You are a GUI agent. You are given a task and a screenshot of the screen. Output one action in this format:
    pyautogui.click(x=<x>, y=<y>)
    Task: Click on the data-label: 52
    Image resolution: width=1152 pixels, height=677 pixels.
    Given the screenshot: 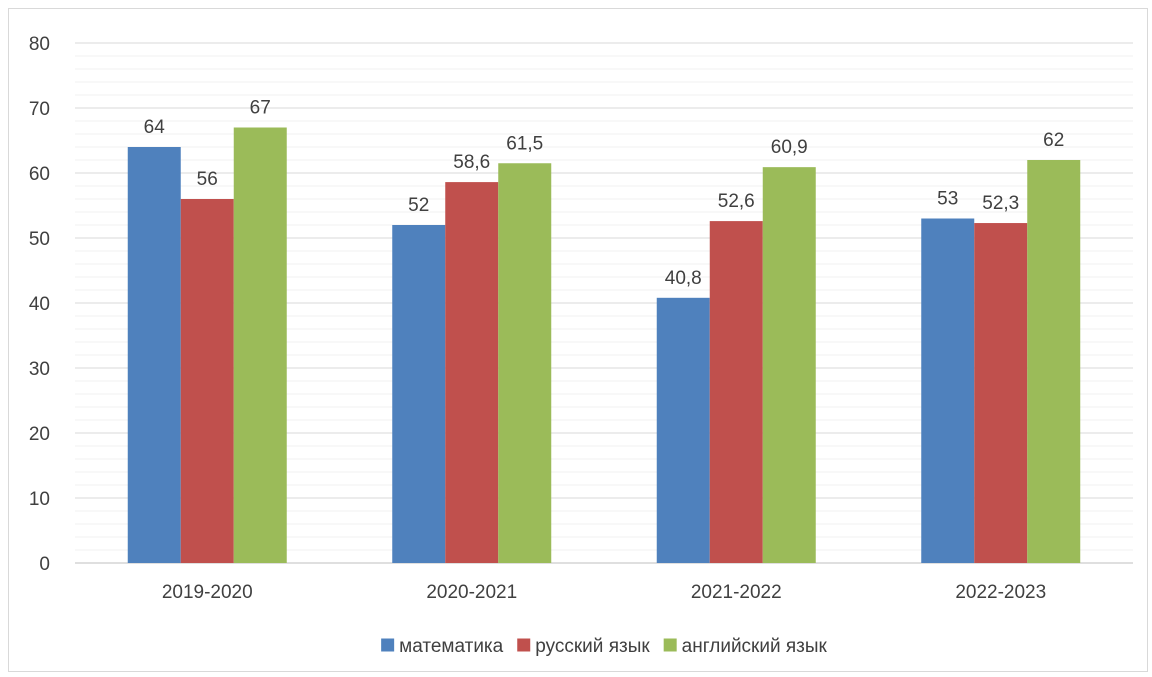 What is the action you would take?
    pyautogui.click(x=418, y=205)
    